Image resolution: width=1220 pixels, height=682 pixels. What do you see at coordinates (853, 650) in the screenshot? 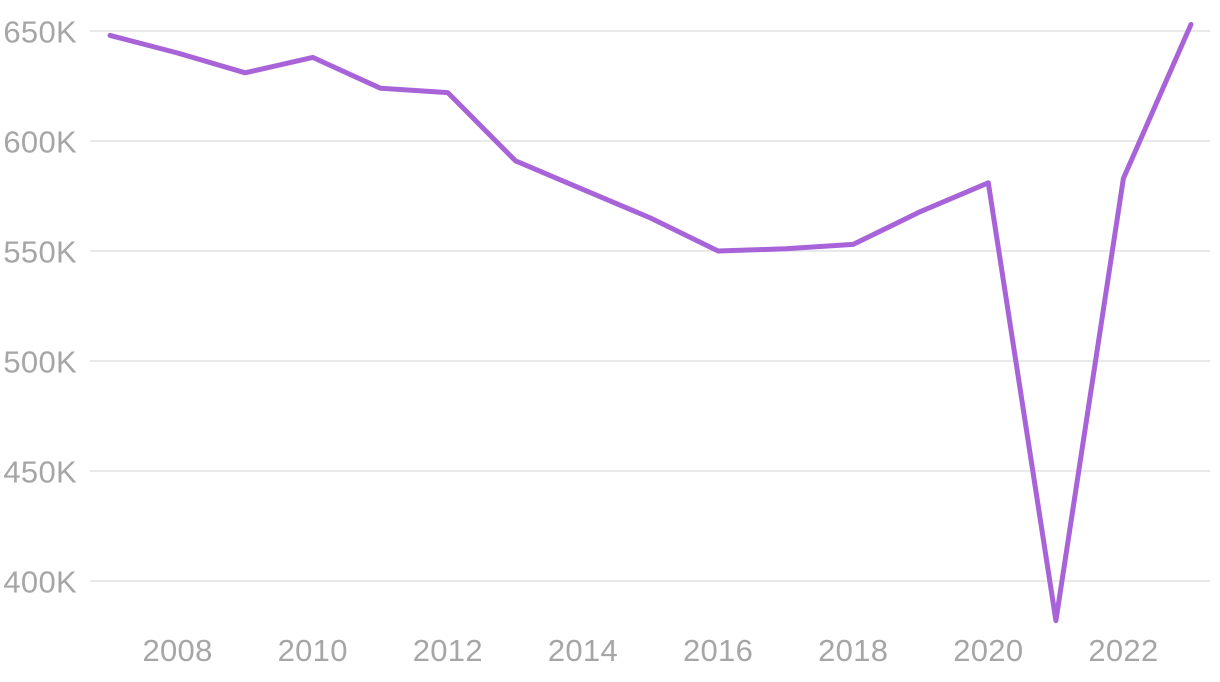
I see `x-axis-label: 2018` at bounding box center [853, 650].